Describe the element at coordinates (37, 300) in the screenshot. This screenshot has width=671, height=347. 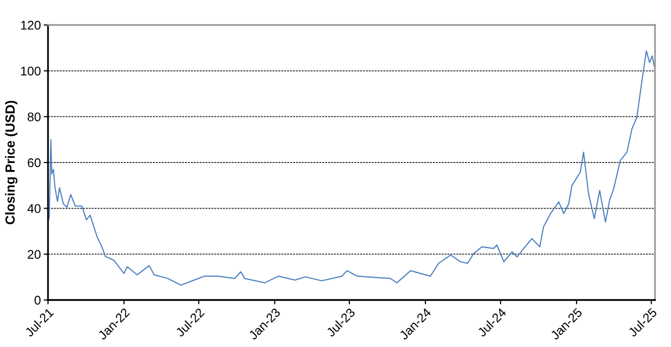
I see `y-tick-label: 0` at that location.